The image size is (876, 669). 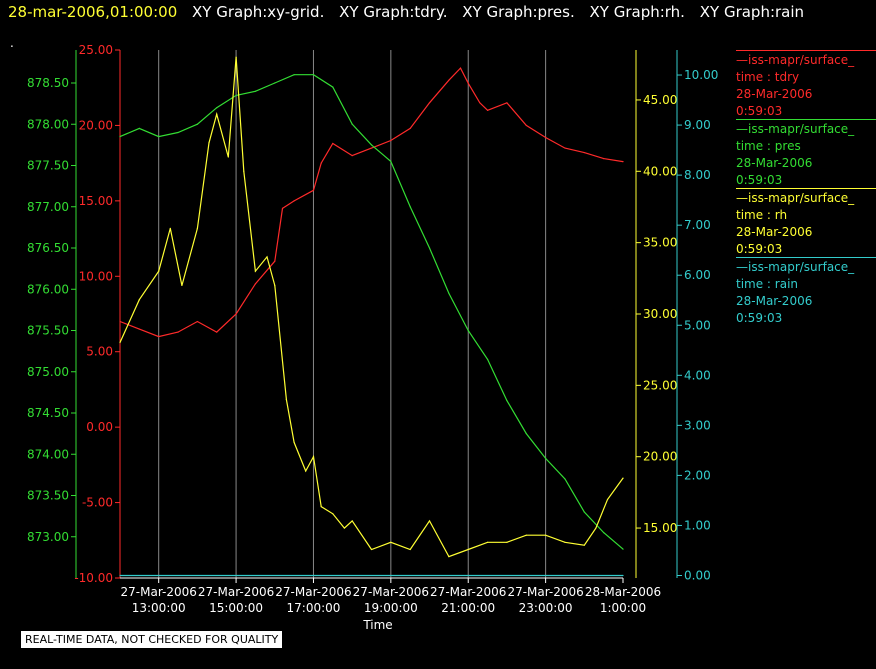 What do you see at coordinates (258, 12) in the screenshot?
I see `graph-name-xy-grid: XY Graph:xy-grid.` at bounding box center [258, 12].